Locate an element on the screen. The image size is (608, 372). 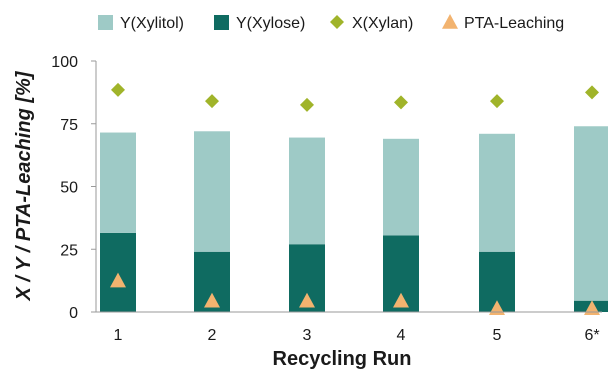
legend-swatch-y-xylitol is located at coordinates (105, 22).